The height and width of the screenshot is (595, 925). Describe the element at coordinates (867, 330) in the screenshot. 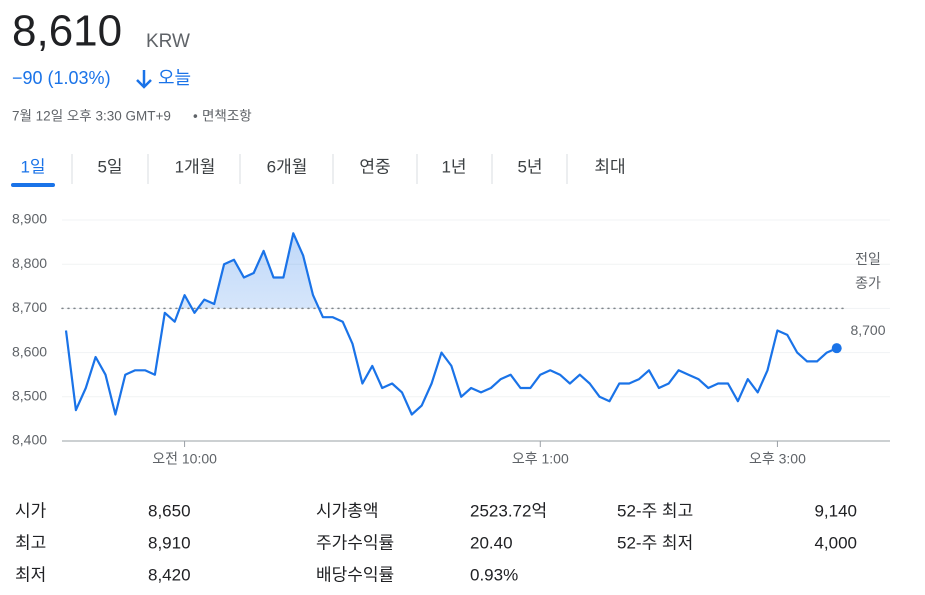

I see `reference-value: 8,700` at that location.